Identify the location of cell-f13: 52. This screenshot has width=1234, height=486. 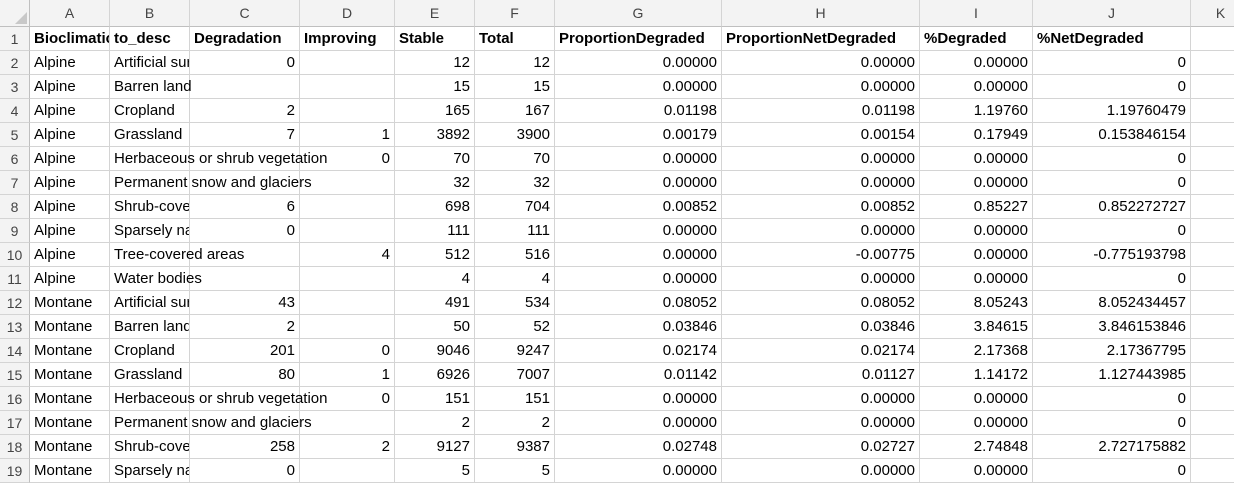
(515, 327).